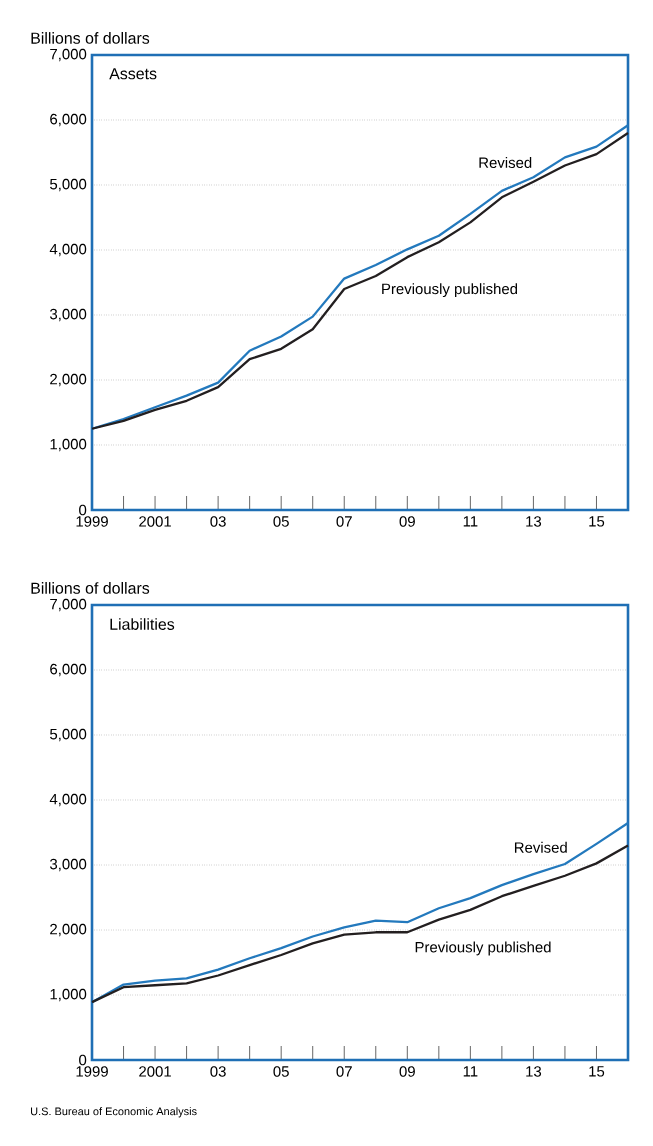 The image size is (653, 1146). Describe the element at coordinates (142, 624) in the screenshot. I see `text: Liabilities` at that location.